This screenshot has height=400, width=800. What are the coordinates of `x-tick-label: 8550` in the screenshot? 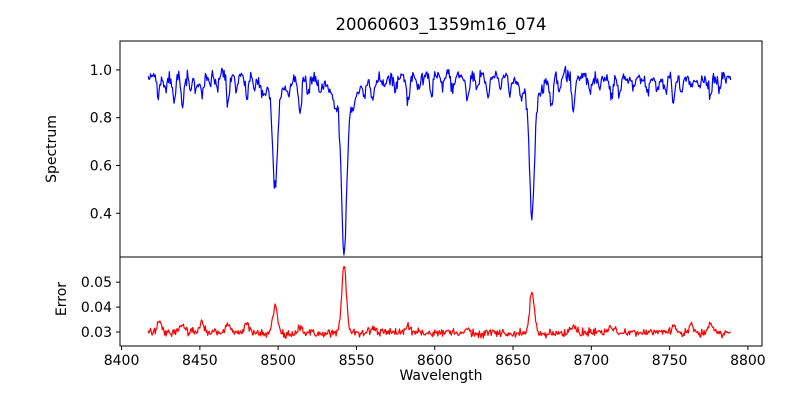 It's located at (357, 361).